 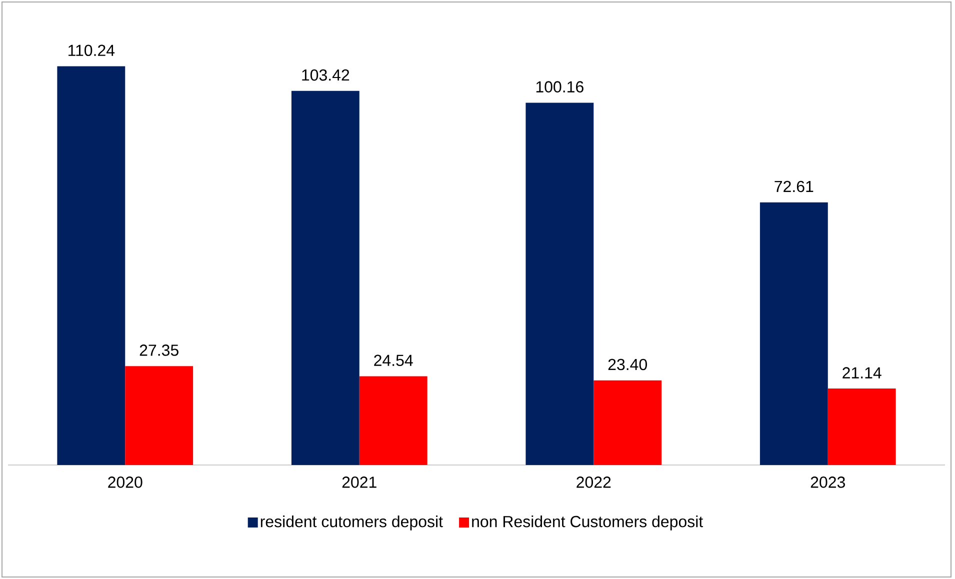 What do you see at coordinates (359, 482) in the screenshot?
I see `x-tick-label: 2021` at bounding box center [359, 482].